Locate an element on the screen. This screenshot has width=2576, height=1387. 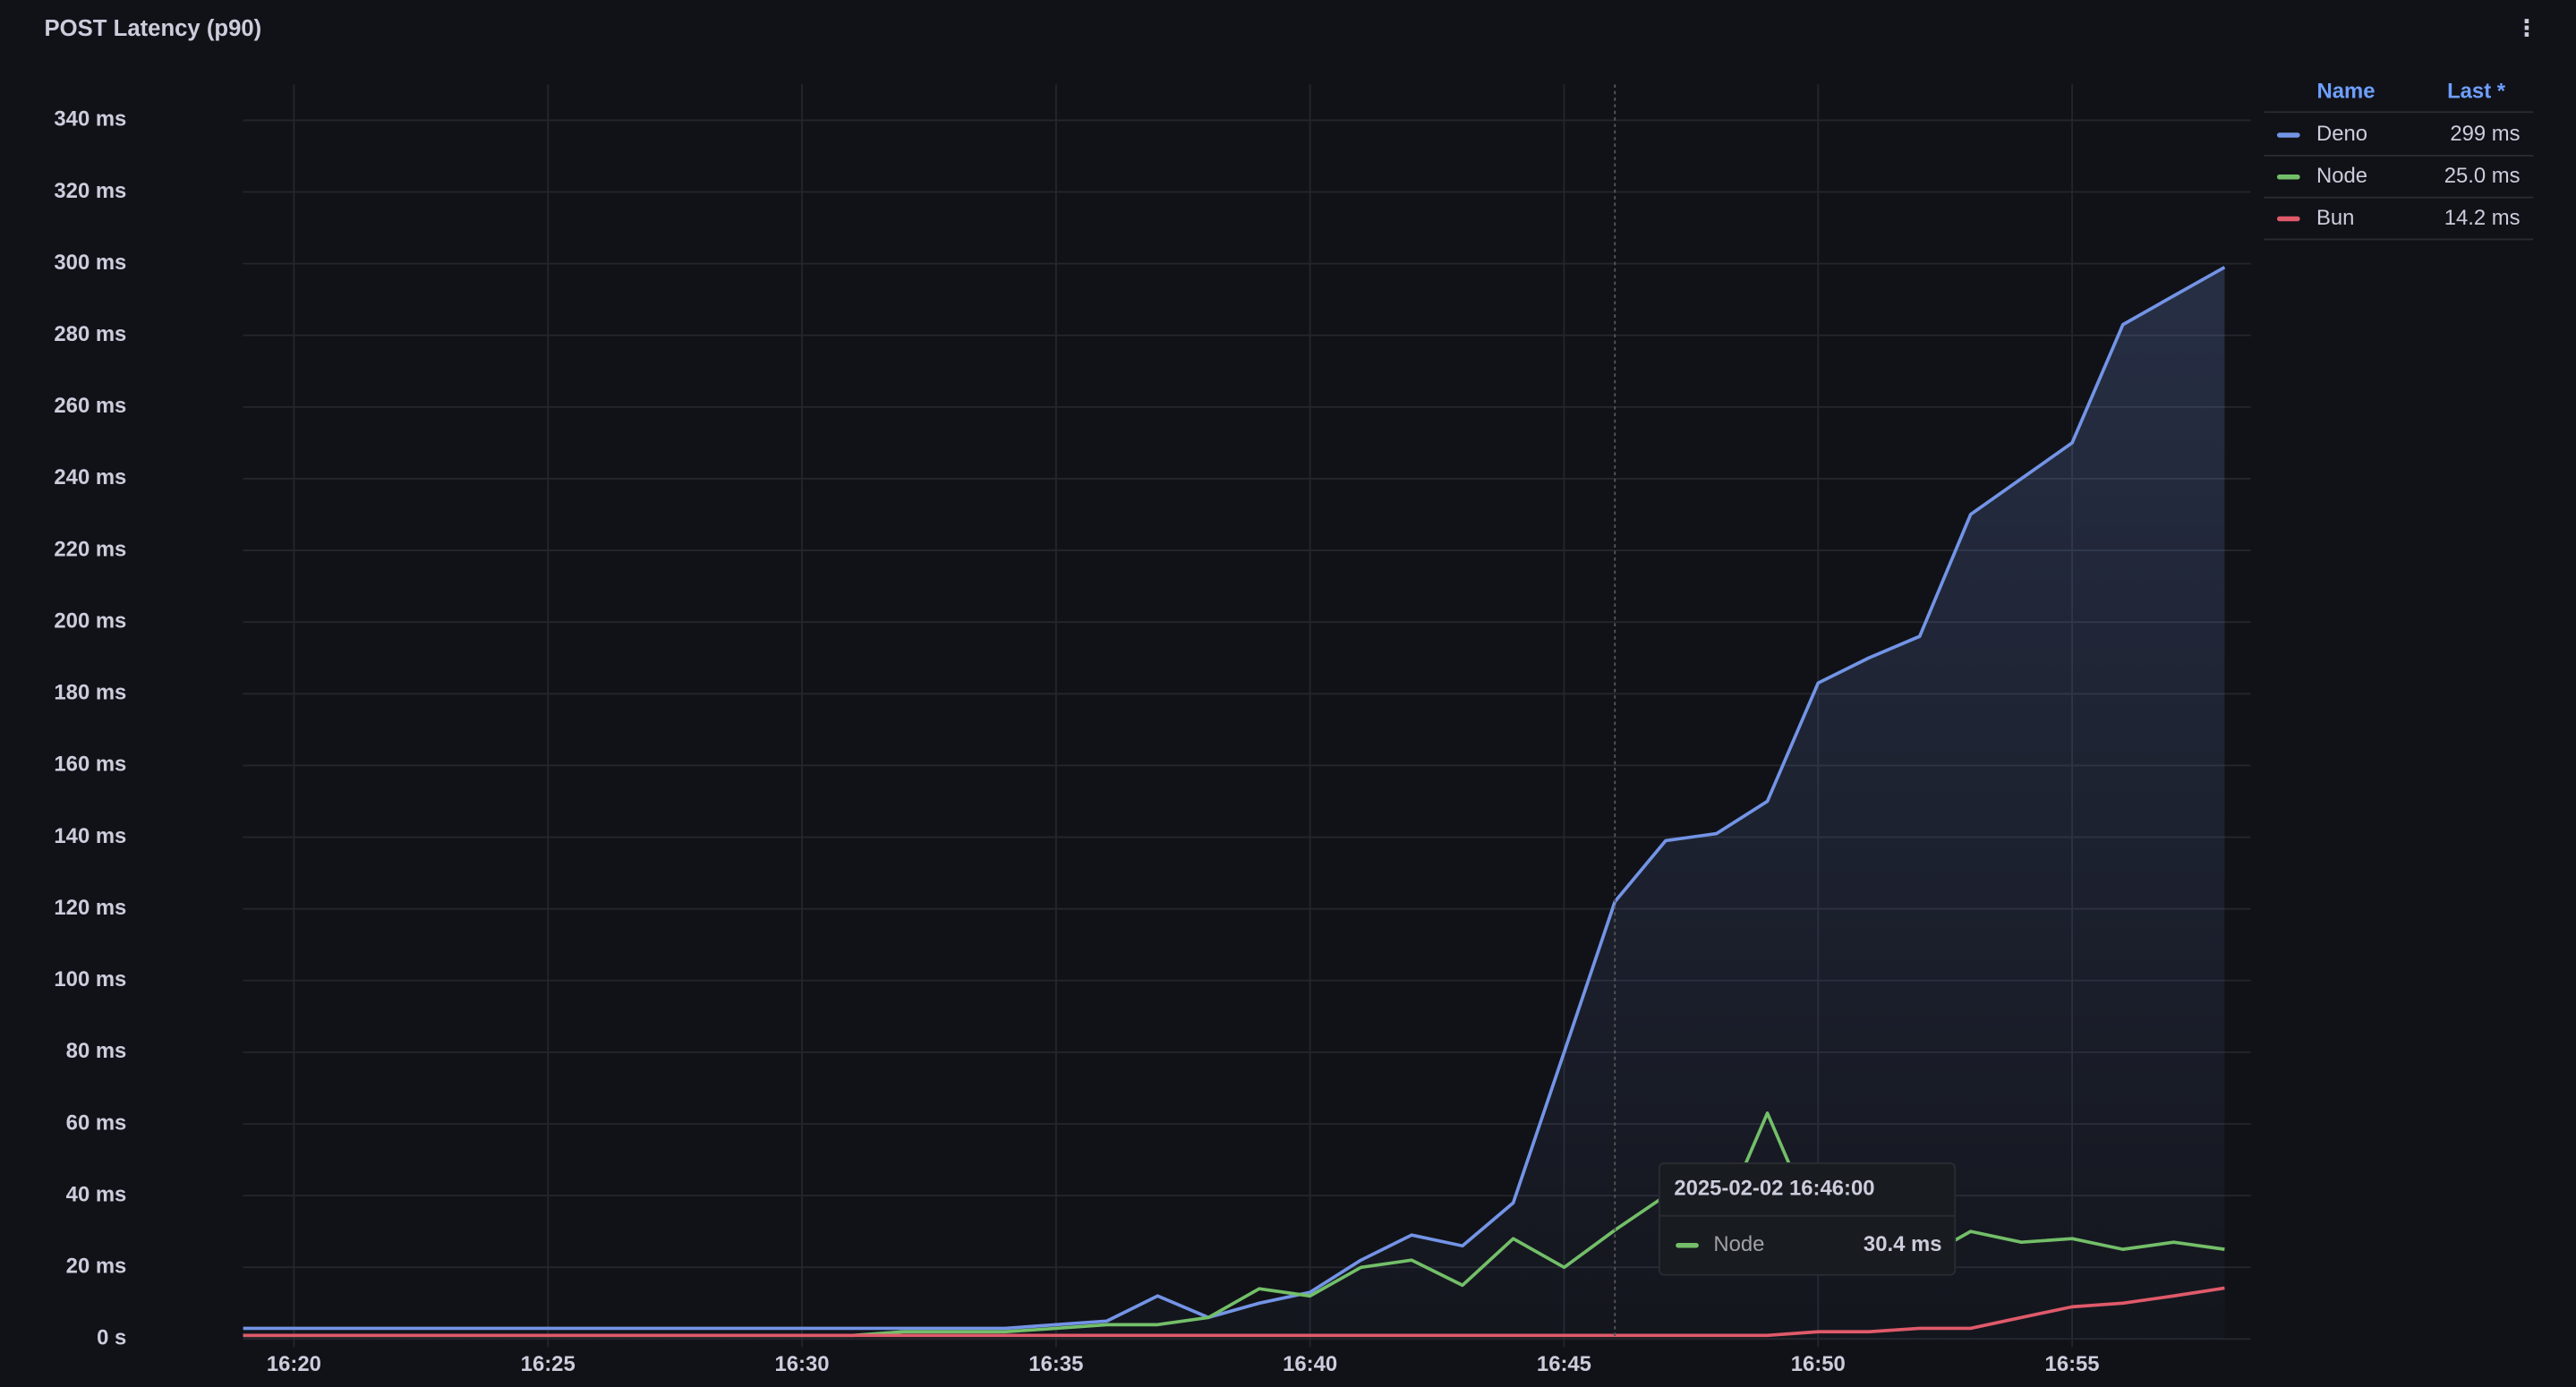
tooltip-swatch is located at coordinates (1687, 1245).